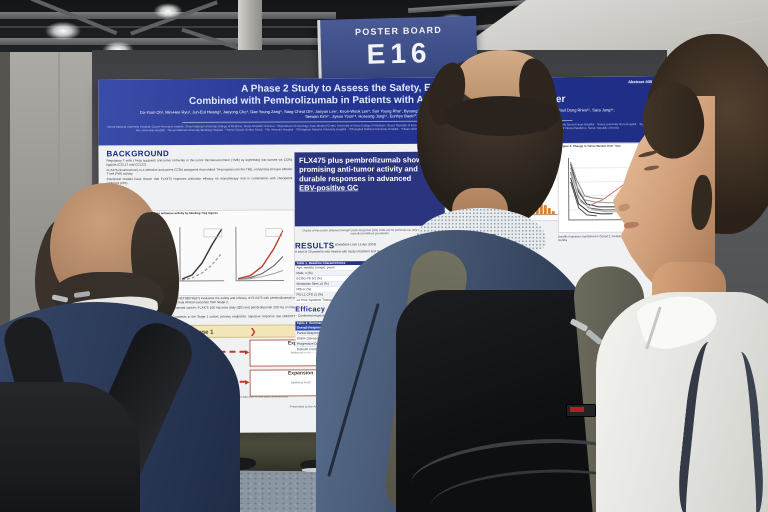 The width and height of the screenshot is (768, 512). What do you see at coordinates (577, 409) in the screenshot?
I see `backpack-brand-logo-red` at bounding box center [577, 409].